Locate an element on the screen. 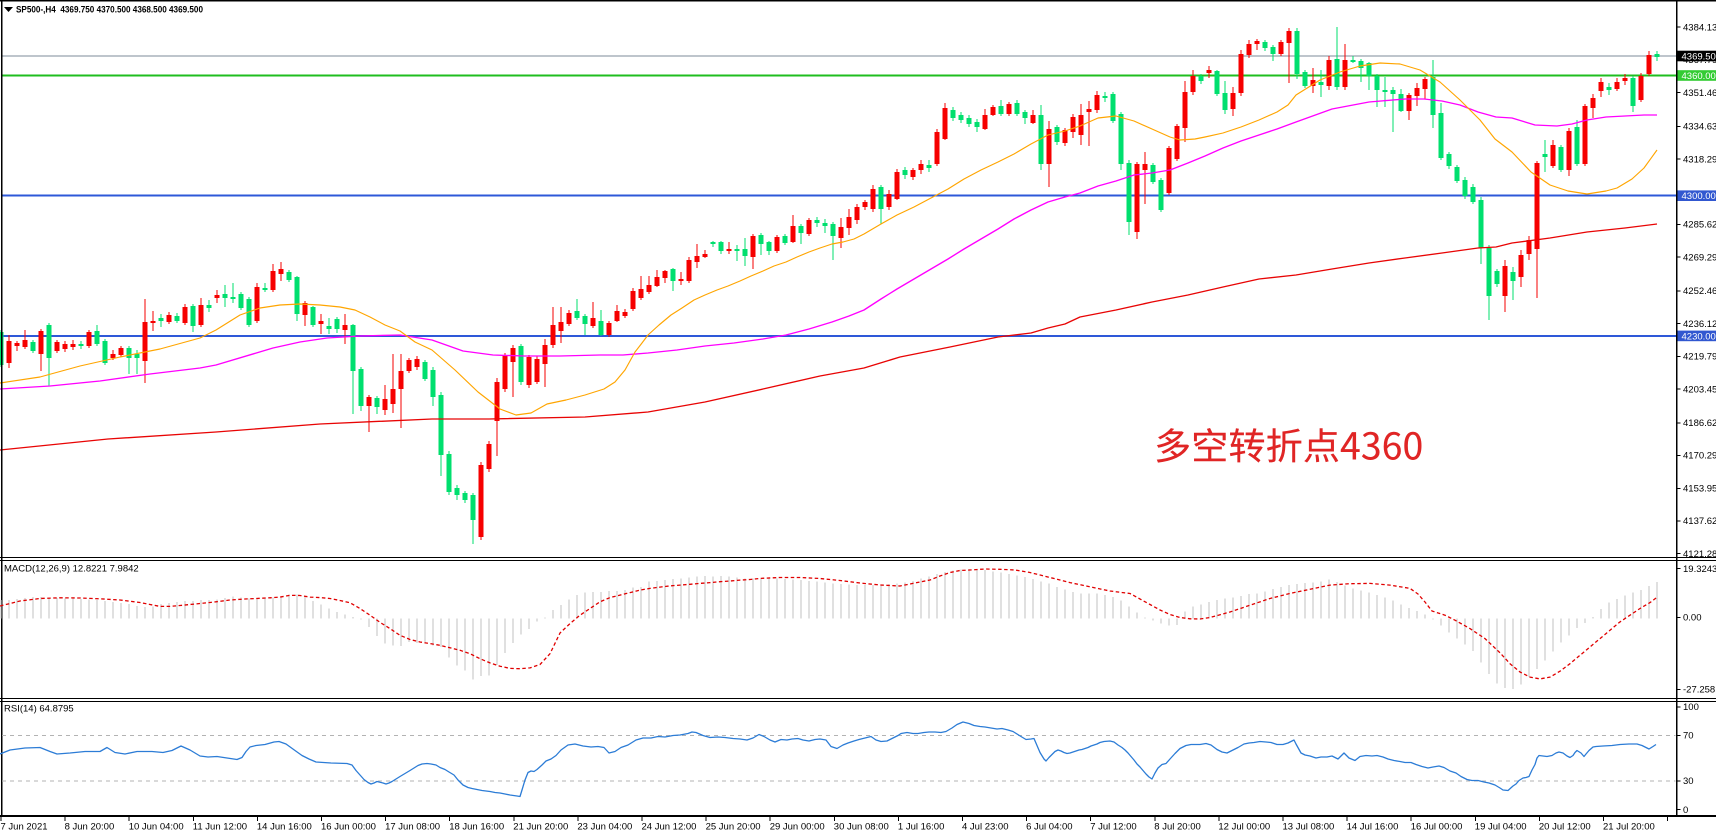 This screenshot has width=1716, height=837. svg-text: 13 Jul 08:00 is located at coordinates (1309, 827).